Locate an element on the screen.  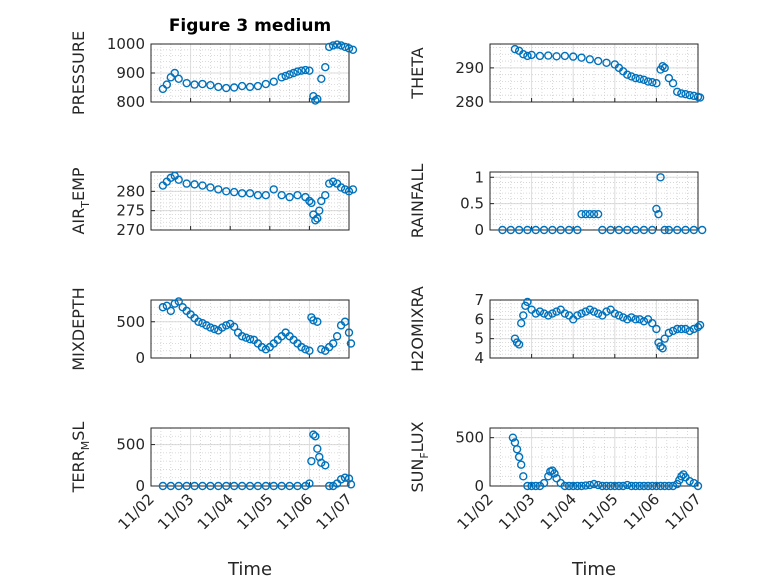
x-tick-label: 11/07 is located at coordinates (334, 511).